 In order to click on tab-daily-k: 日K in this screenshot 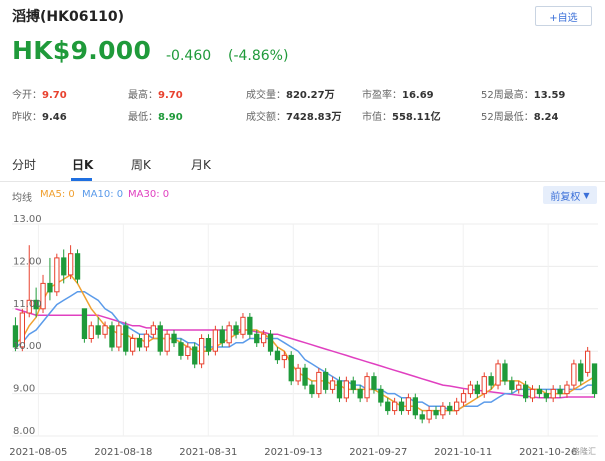, I will do `click(83, 165)`.